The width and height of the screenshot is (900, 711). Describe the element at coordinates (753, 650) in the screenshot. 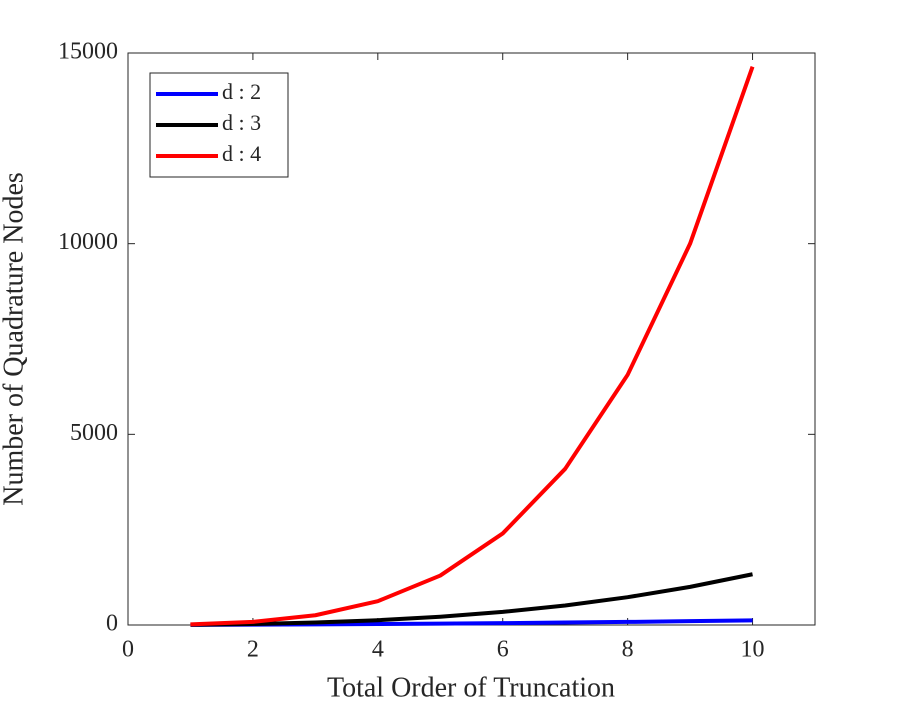

I see `x-tick-label: 10` at that location.